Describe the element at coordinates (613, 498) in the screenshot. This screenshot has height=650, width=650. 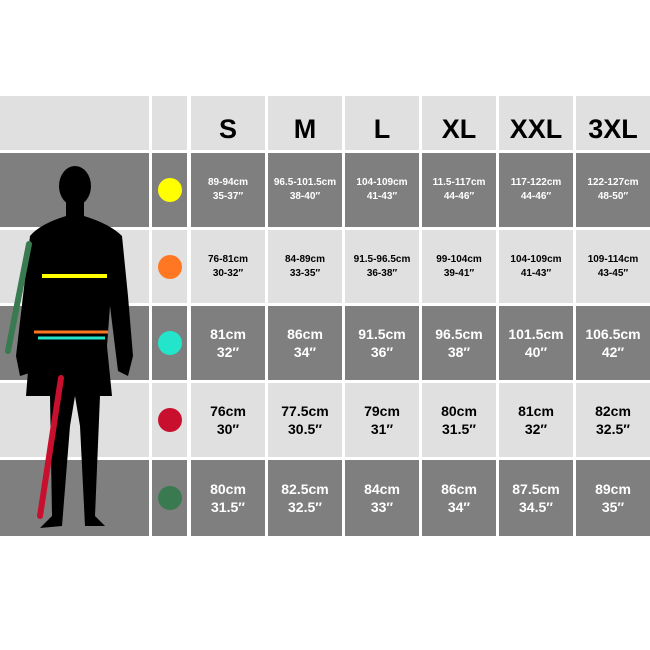
I see `measurement-cell: 89cm 35″` at that location.